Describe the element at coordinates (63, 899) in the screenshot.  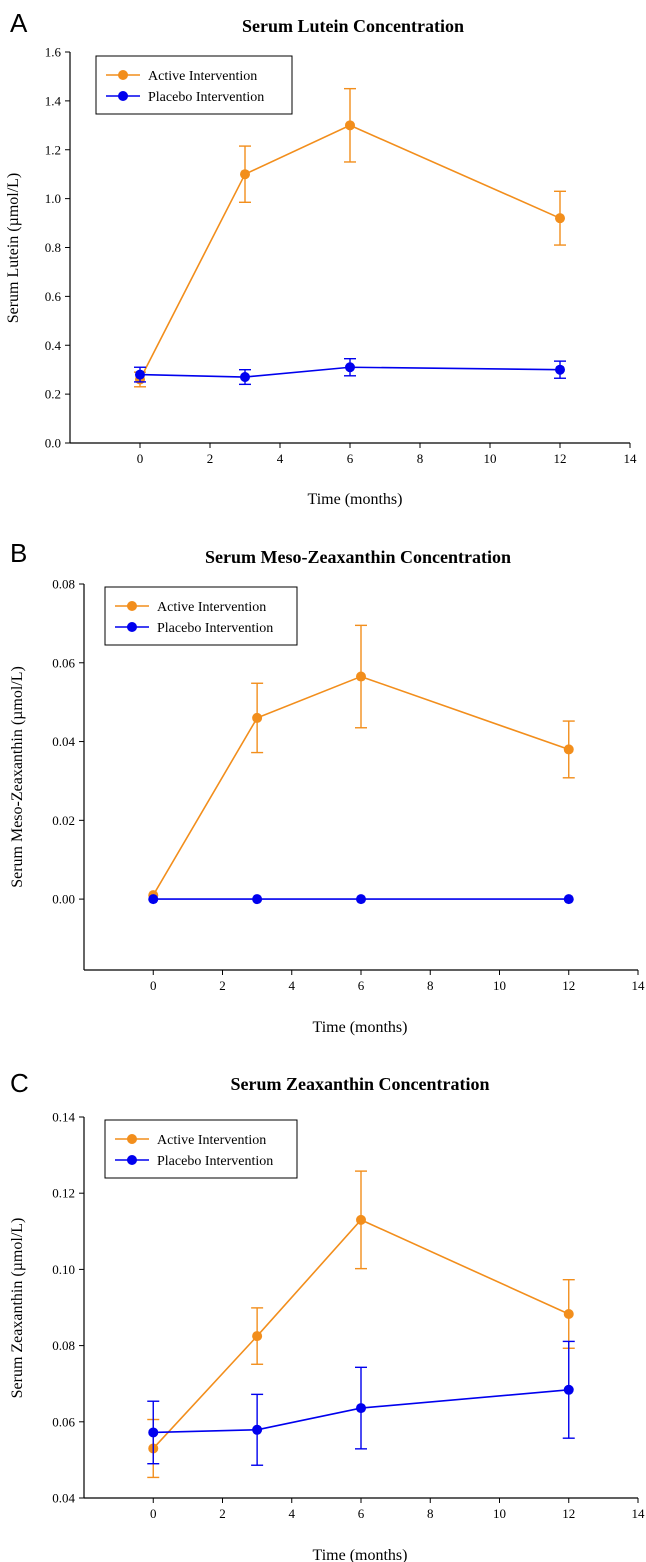
I see `y-tick-label: 0.00` at that location.